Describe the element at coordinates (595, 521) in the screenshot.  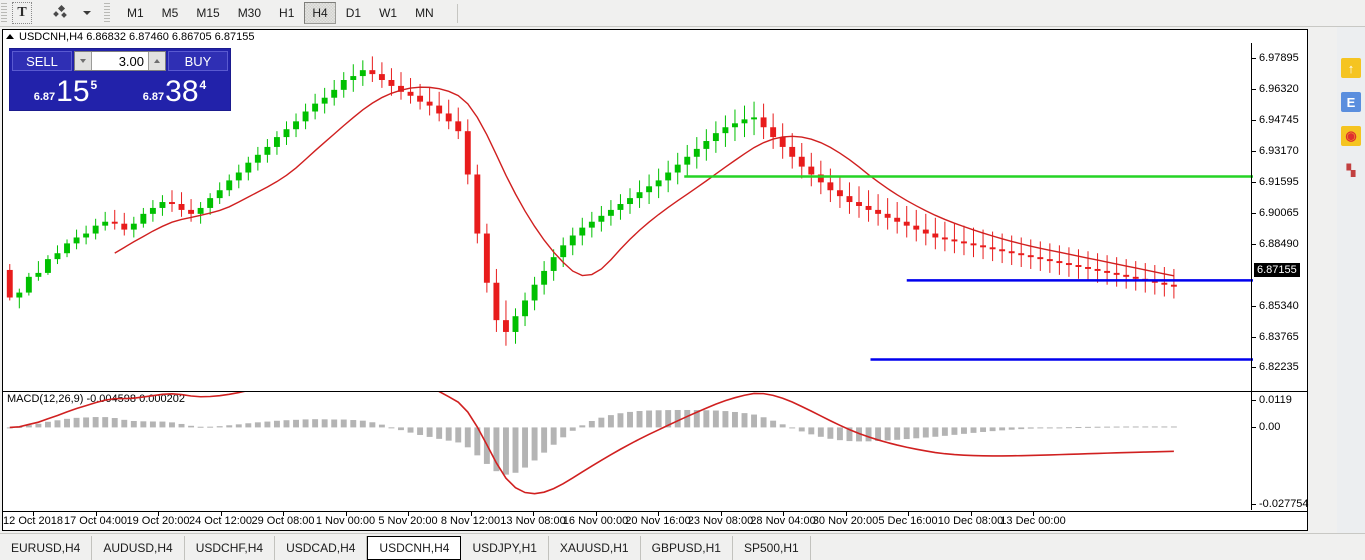
I see `time-axis-label: 16 Nov 00:00` at that location.